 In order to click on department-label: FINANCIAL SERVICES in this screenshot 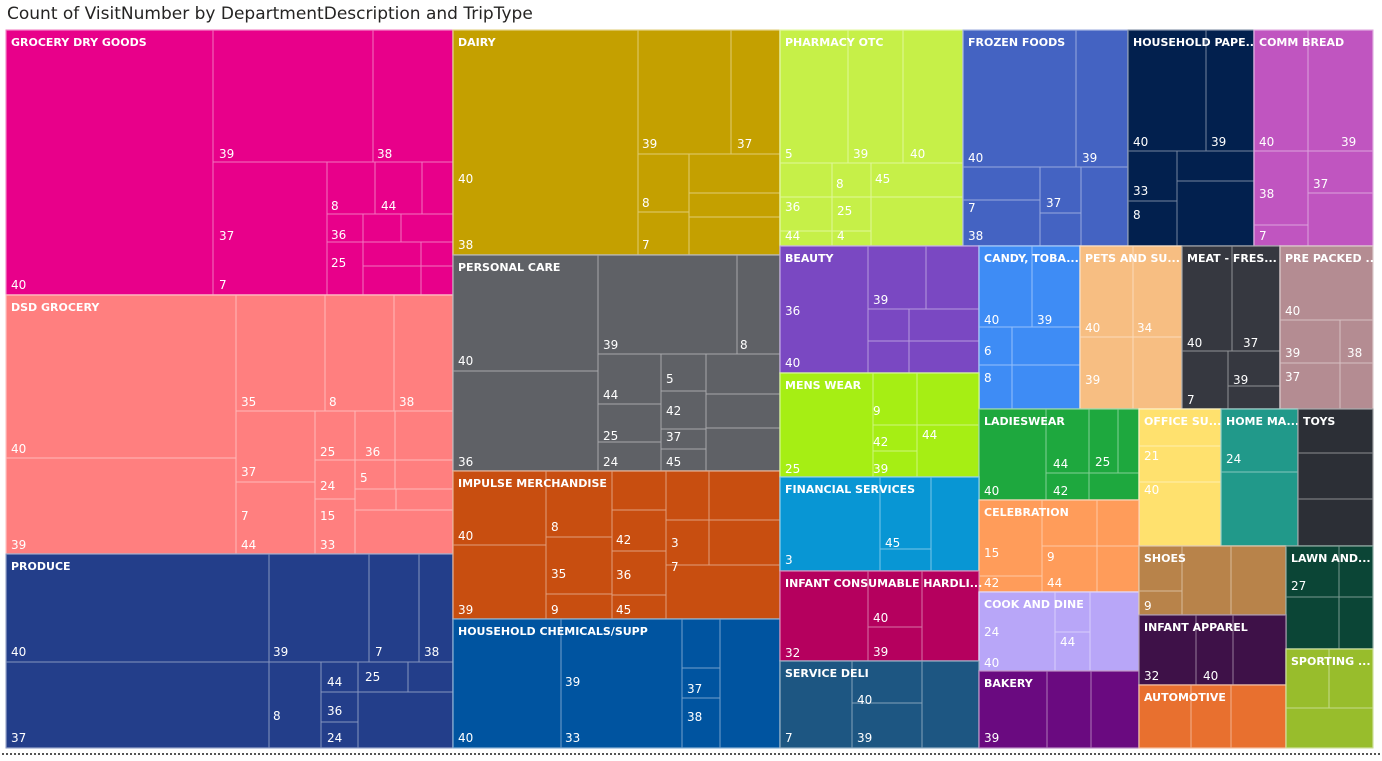, I will do `click(850, 489)`.